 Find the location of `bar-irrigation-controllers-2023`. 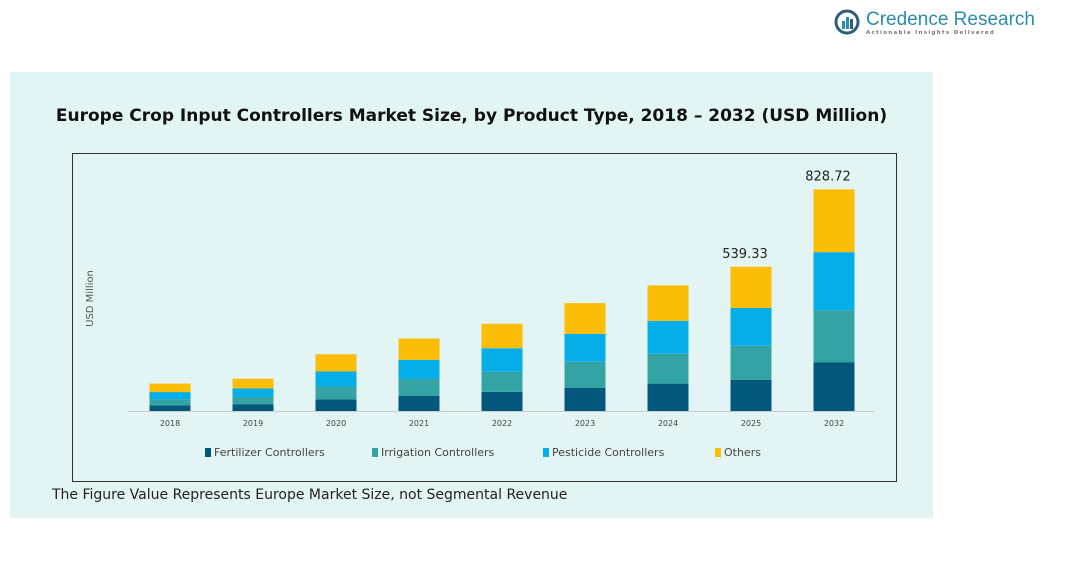

bar-irrigation-controllers-2023 is located at coordinates (585, 374).